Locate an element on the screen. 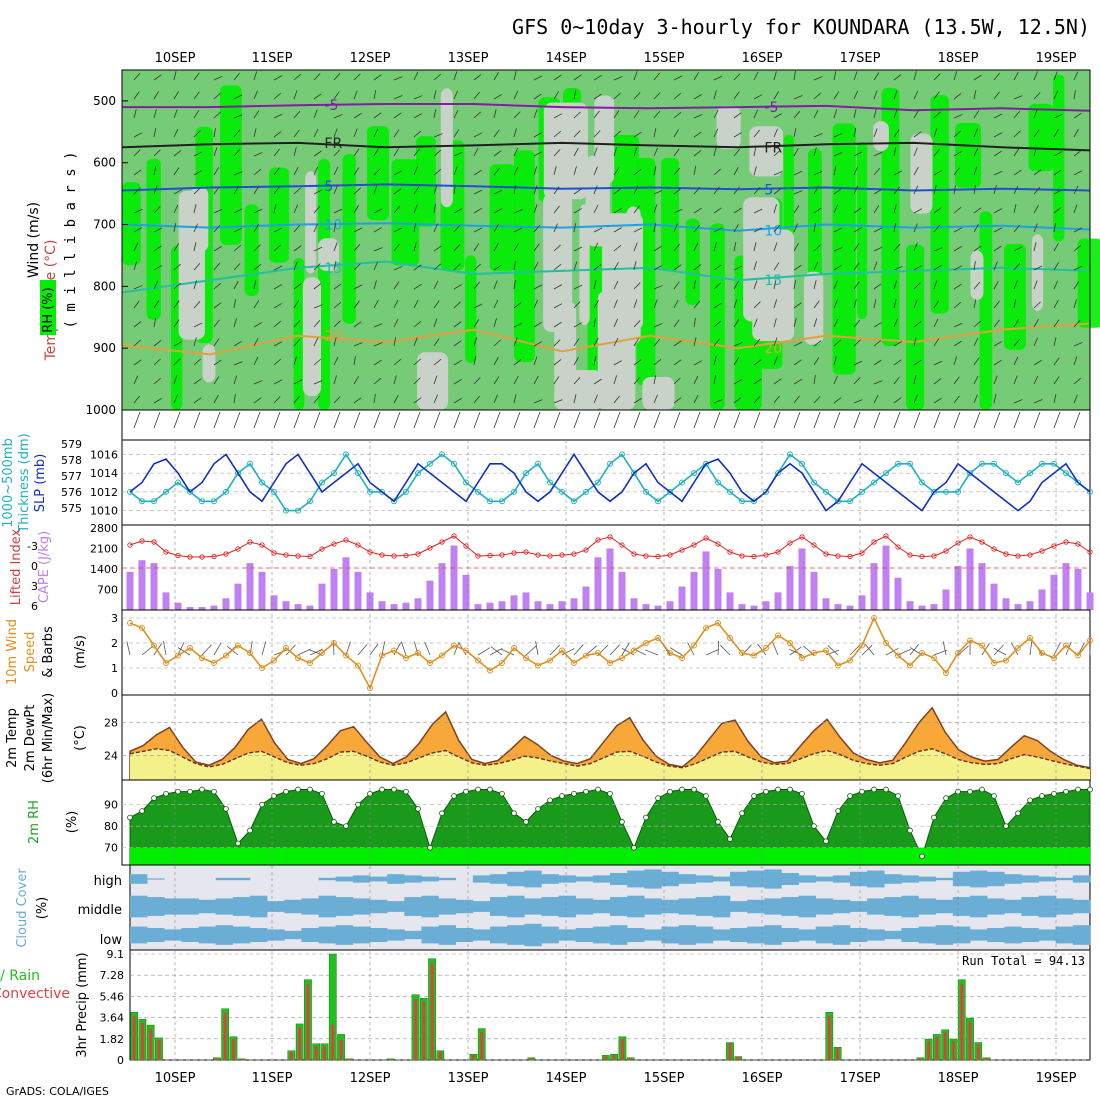  thickness-line-point is located at coordinates (346, 454).